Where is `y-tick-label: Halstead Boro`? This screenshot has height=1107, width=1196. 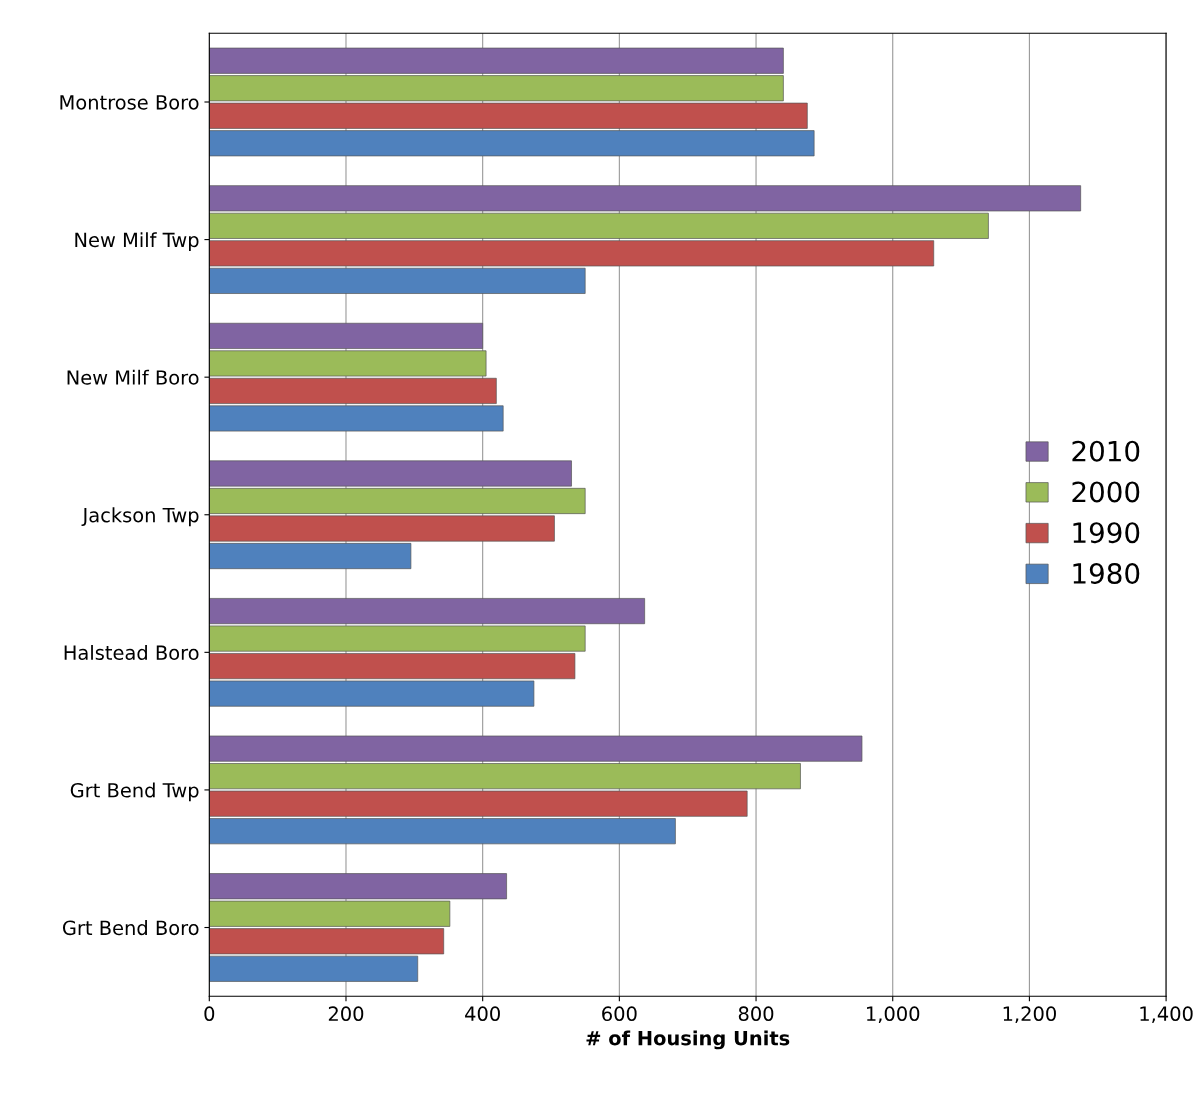 y-tick-label: Halstead Boro is located at coordinates (131, 652).